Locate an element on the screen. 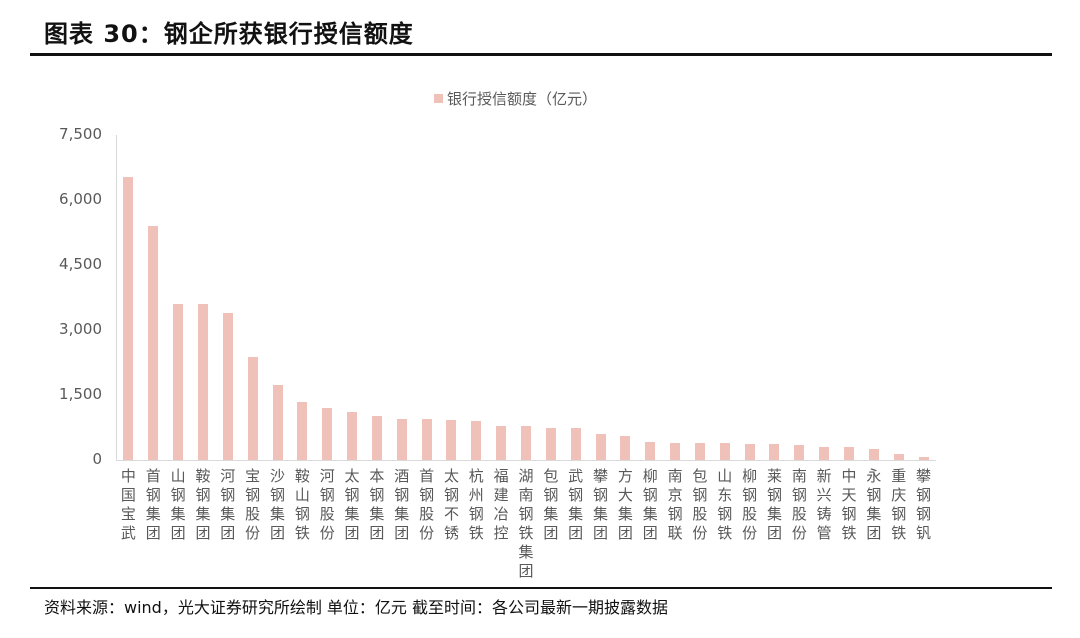 The height and width of the screenshot is (638, 1080). y-tick-label: 0 is located at coordinates (97, 459).